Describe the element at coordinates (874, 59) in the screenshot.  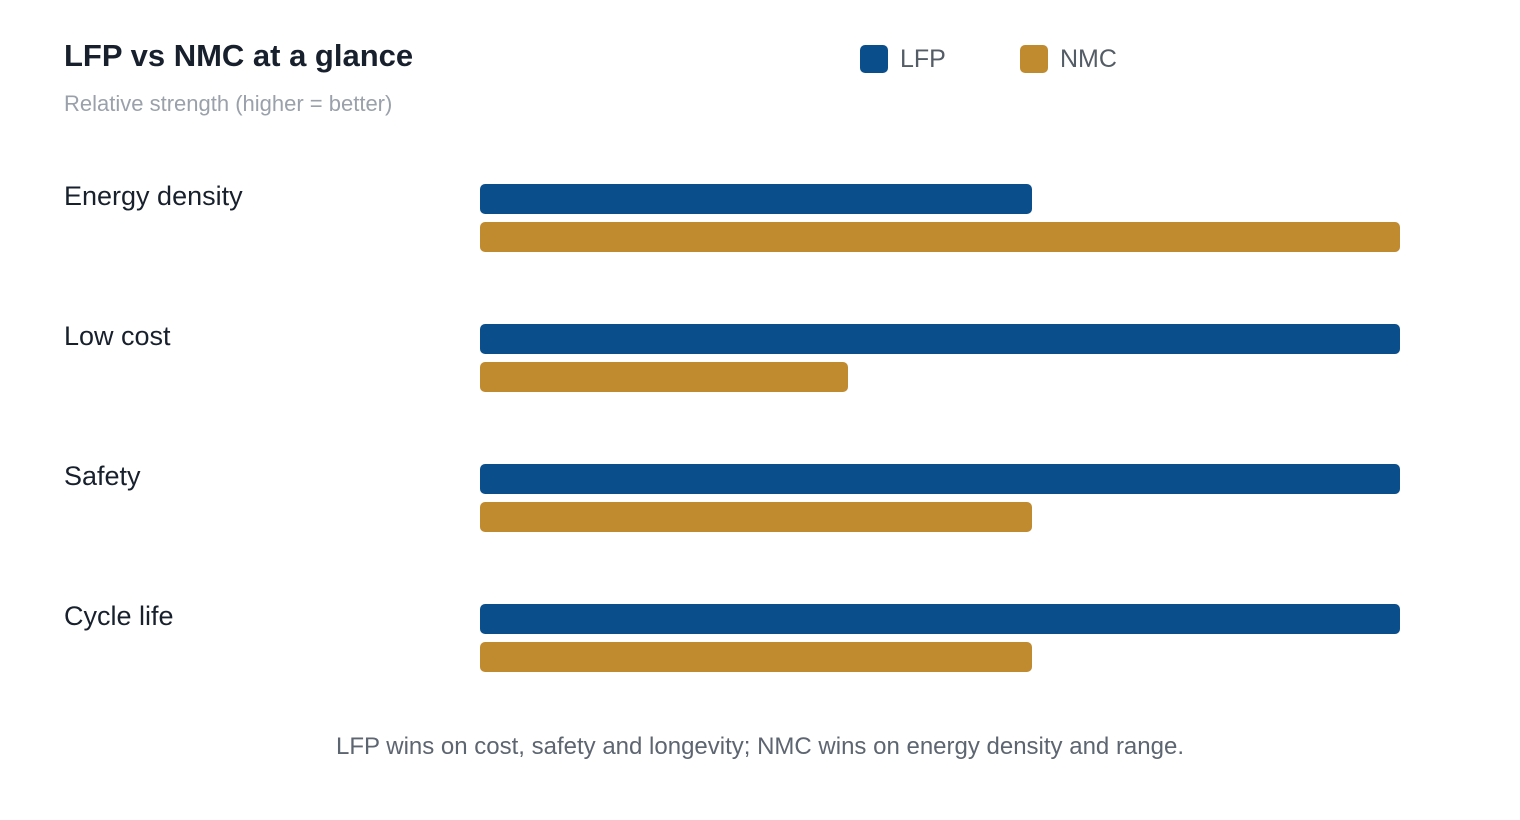
I see `legend-swatch-lfp` at that location.